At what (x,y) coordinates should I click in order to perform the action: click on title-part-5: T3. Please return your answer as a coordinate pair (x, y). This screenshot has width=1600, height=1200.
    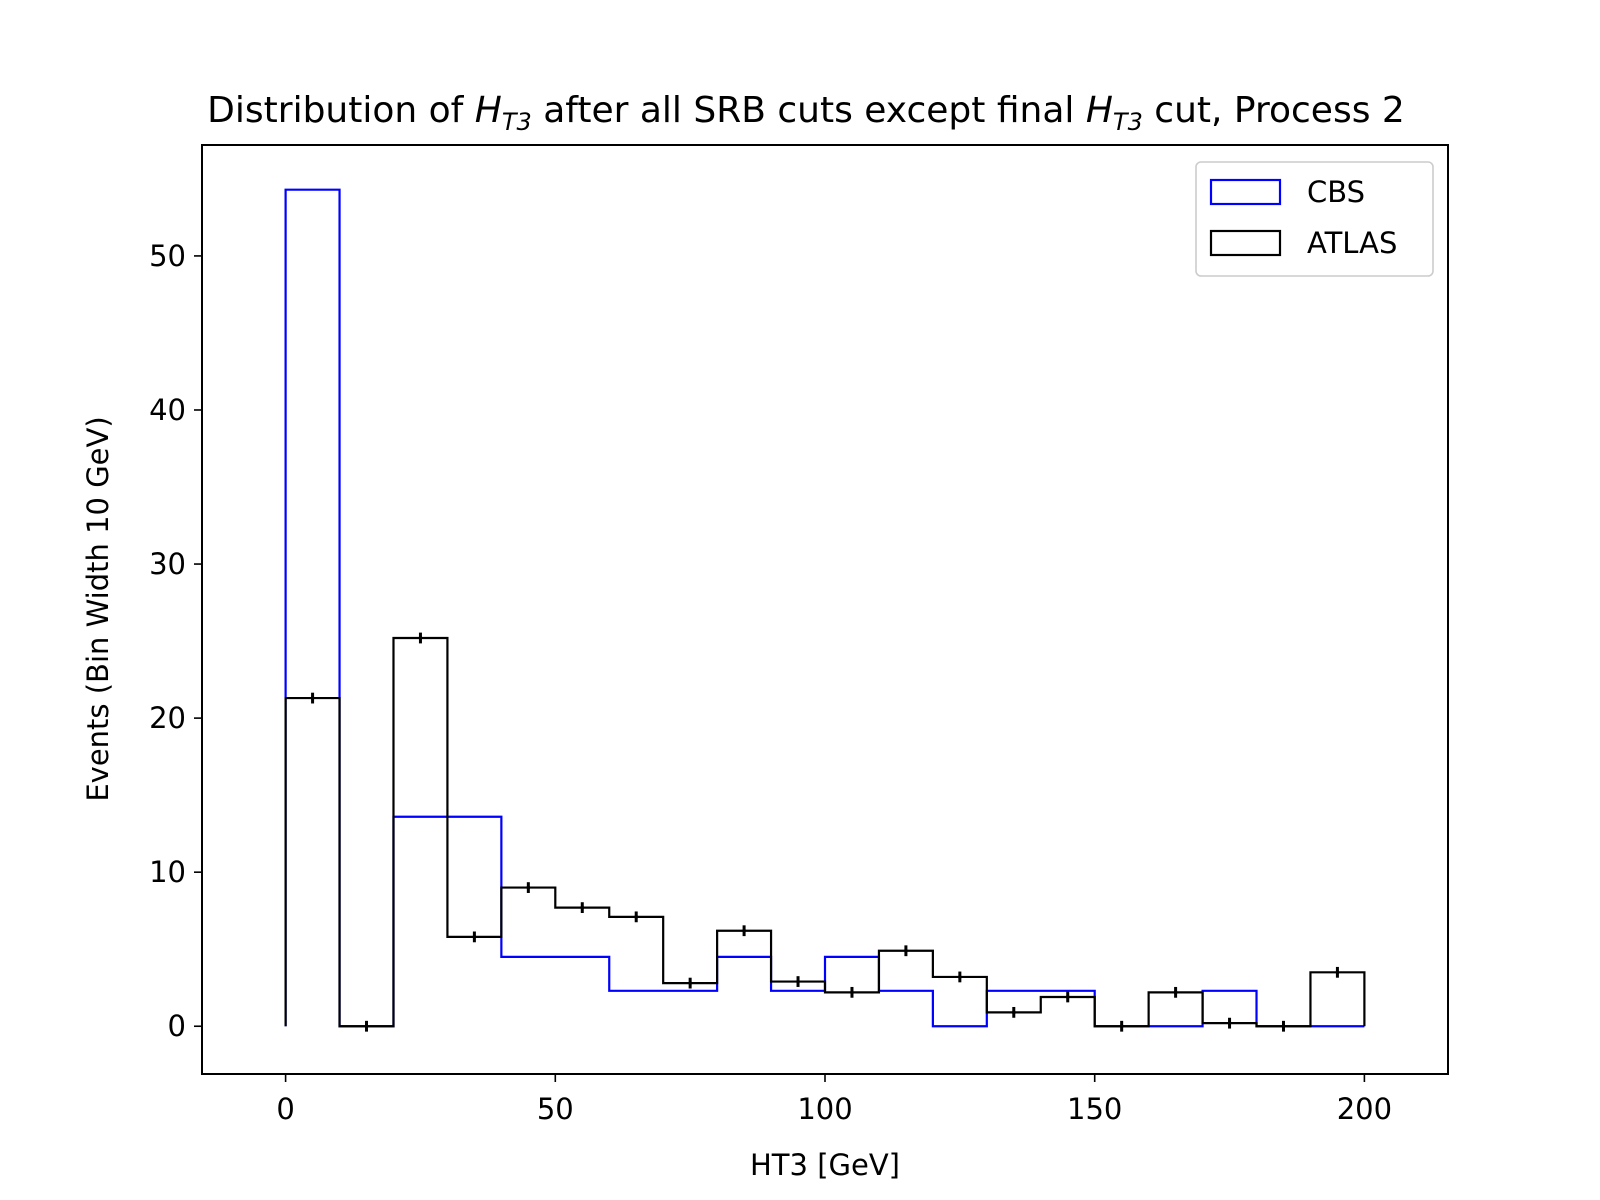
    Looking at the image, I should click on (1128, 122).